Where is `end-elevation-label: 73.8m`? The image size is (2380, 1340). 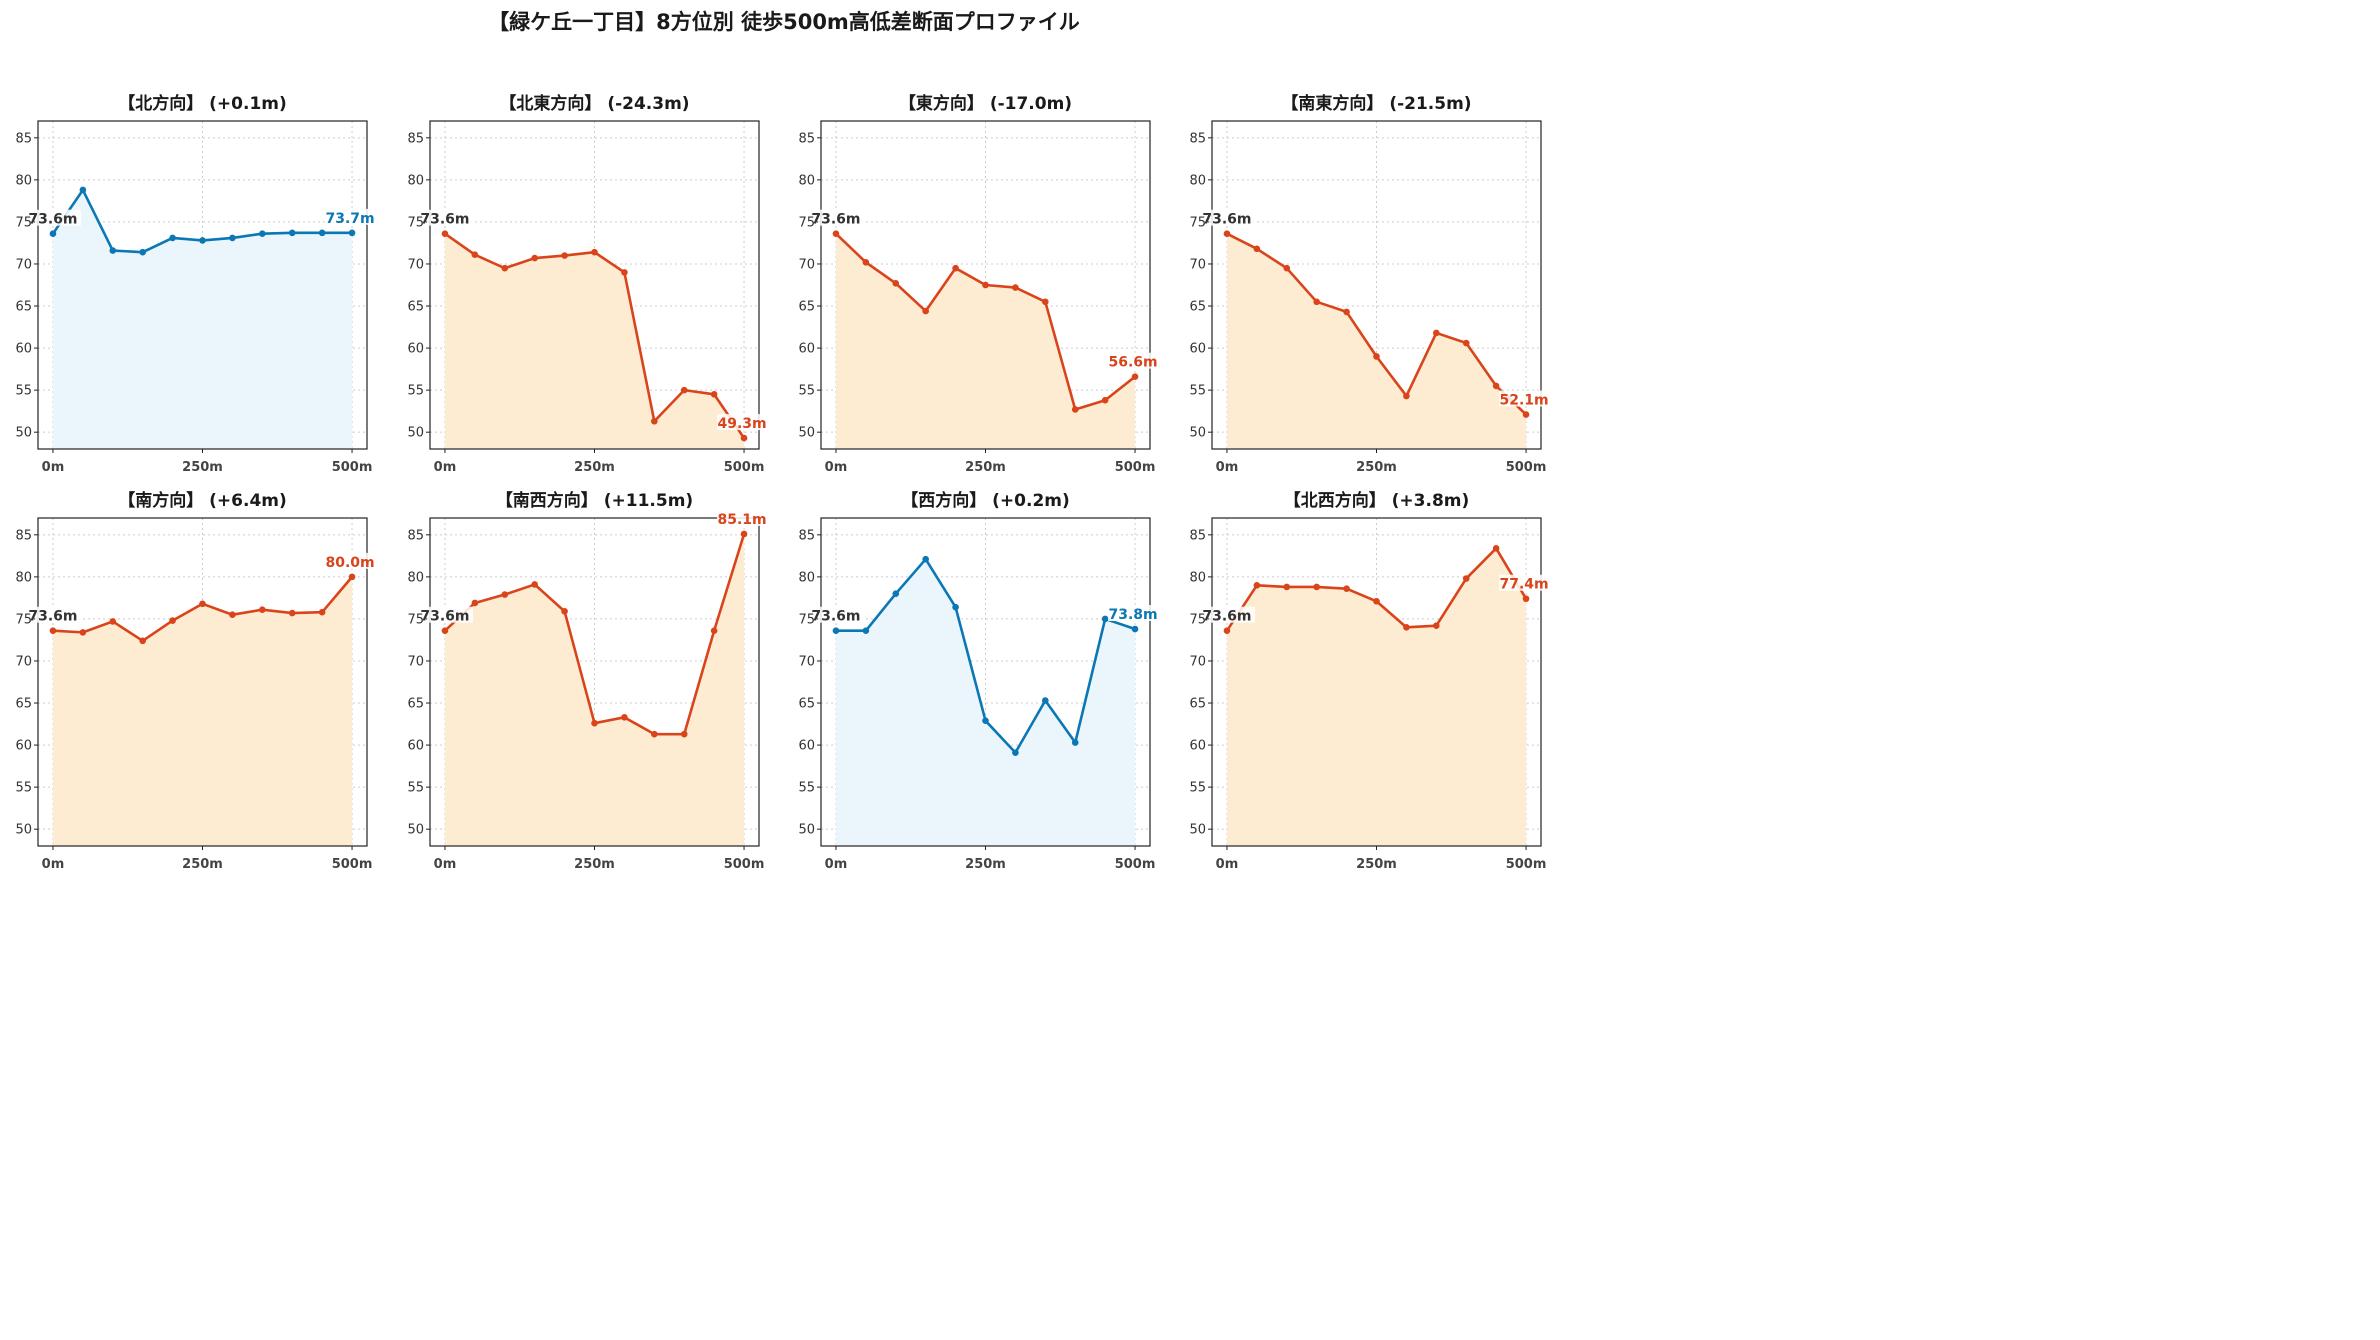 end-elevation-label: 73.8m is located at coordinates (1132, 615).